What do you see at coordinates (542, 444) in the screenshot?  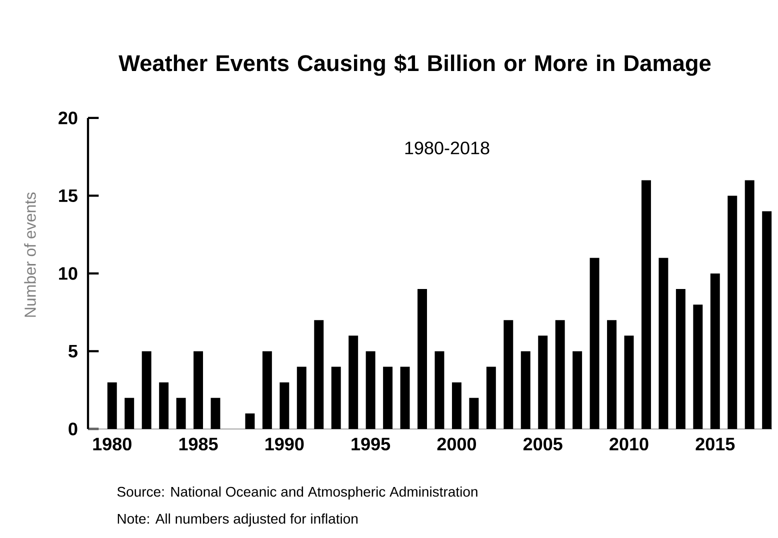 I see `x-tick-label: 2005` at bounding box center [542, 444].